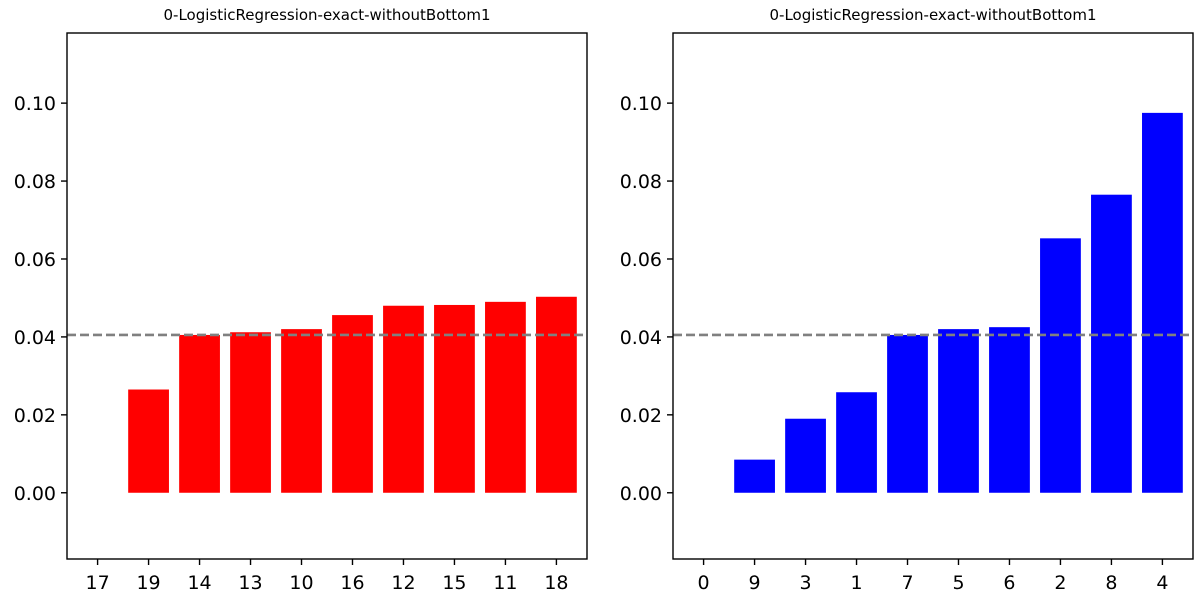 The width and height of the screenshot is (1200, 600). Describe the element at coordinates (301, 583) in the screenshot. I see `x-tick-label: 10` at that location.